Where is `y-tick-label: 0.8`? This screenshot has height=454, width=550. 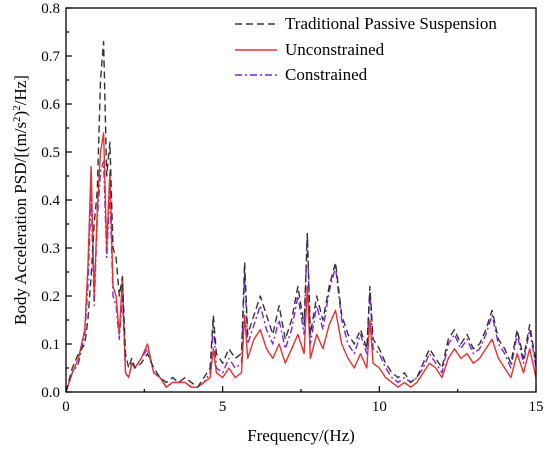
y-tick-label: 0.8 is located at coordinates (50, 9).